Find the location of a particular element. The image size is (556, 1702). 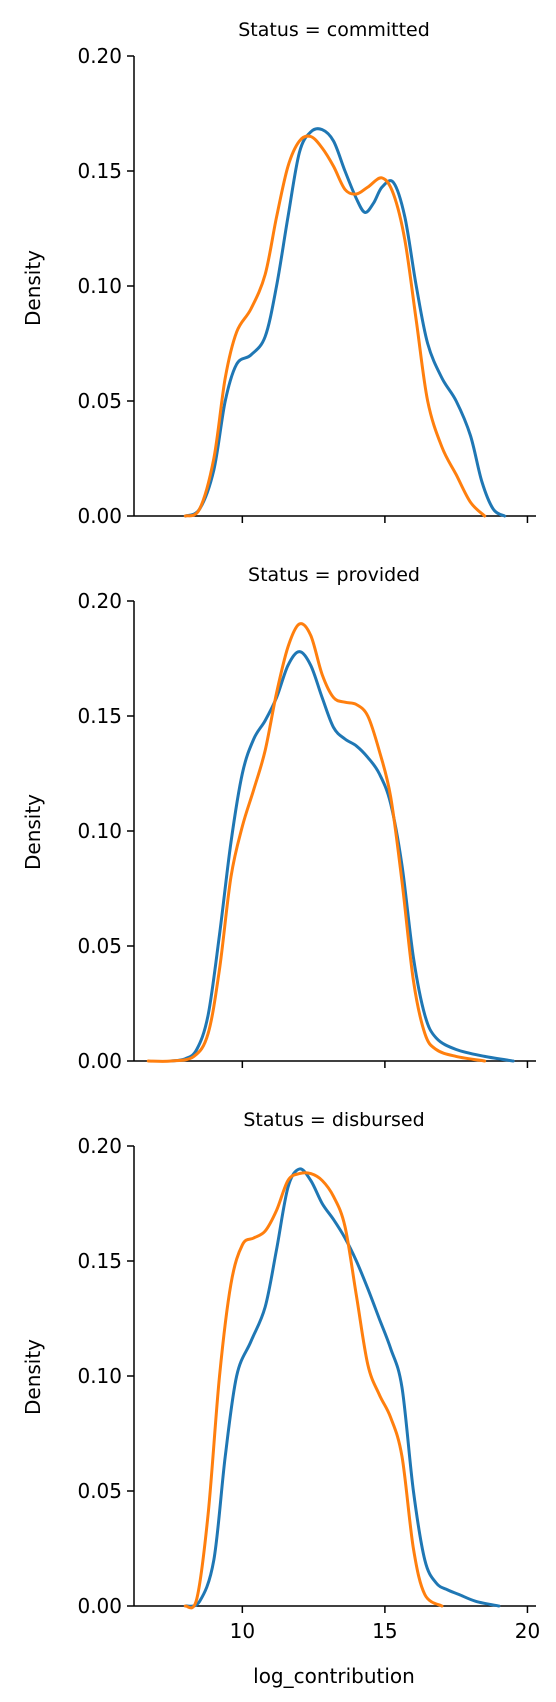

x-tick-label: 10 is located at coordinates (242, 1631).